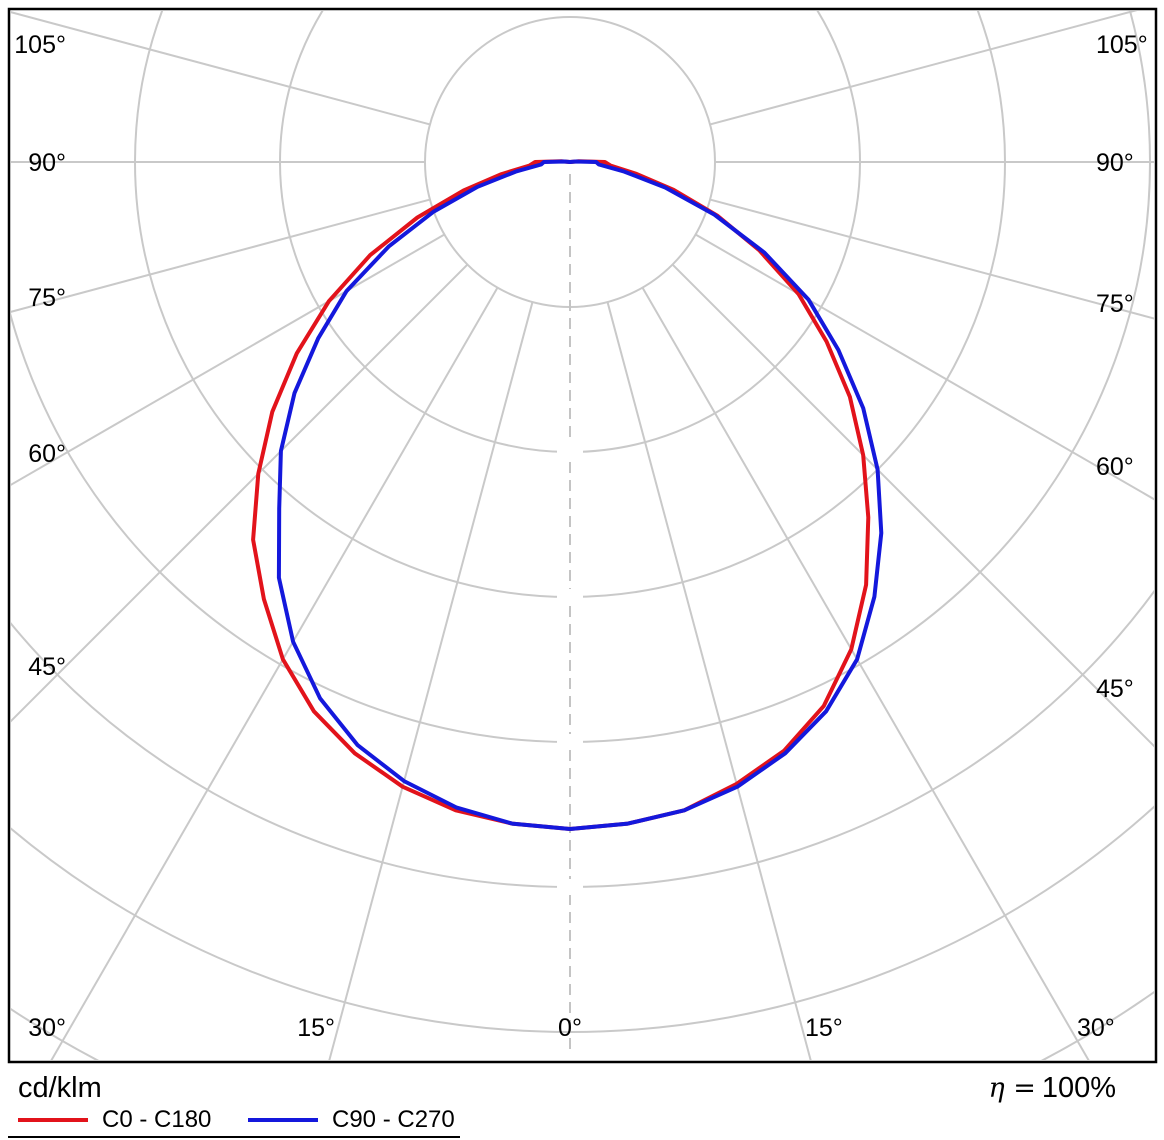  Describe the element at coordinates (1115, 304) in the screenshot. I see `angle-label-right-75: 75°` at that location.